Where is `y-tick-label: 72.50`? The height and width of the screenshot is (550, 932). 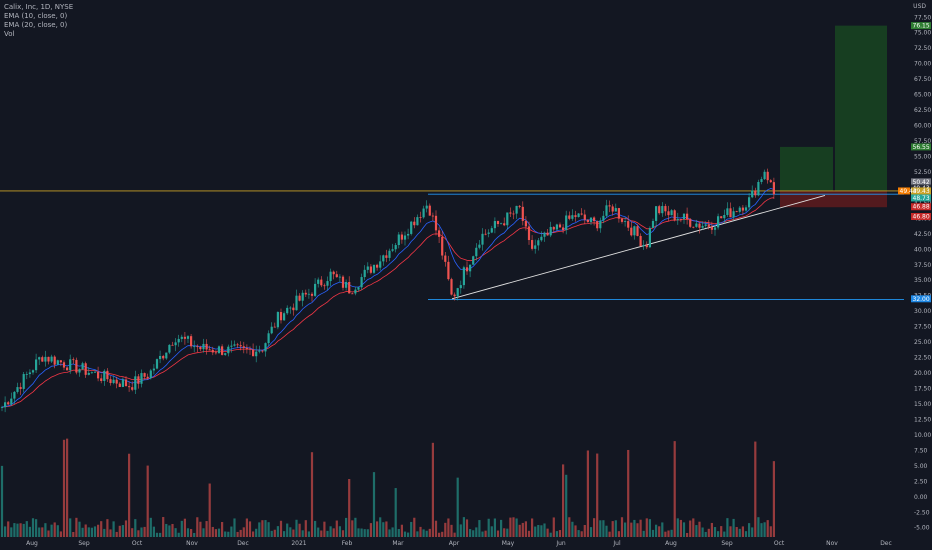 y-tick-label: 72.50 is located at coordinates (922, 48).